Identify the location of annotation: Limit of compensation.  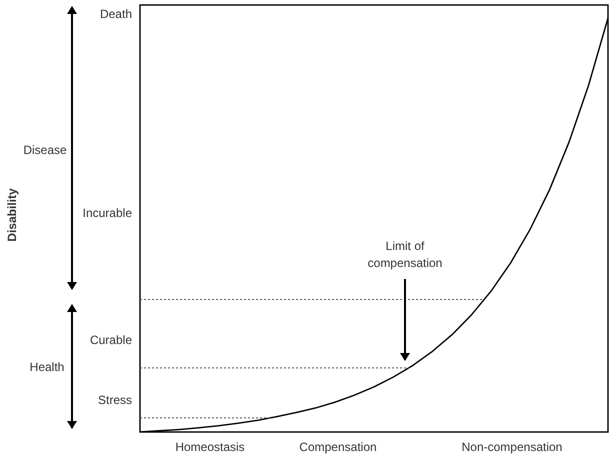
(405, 254).